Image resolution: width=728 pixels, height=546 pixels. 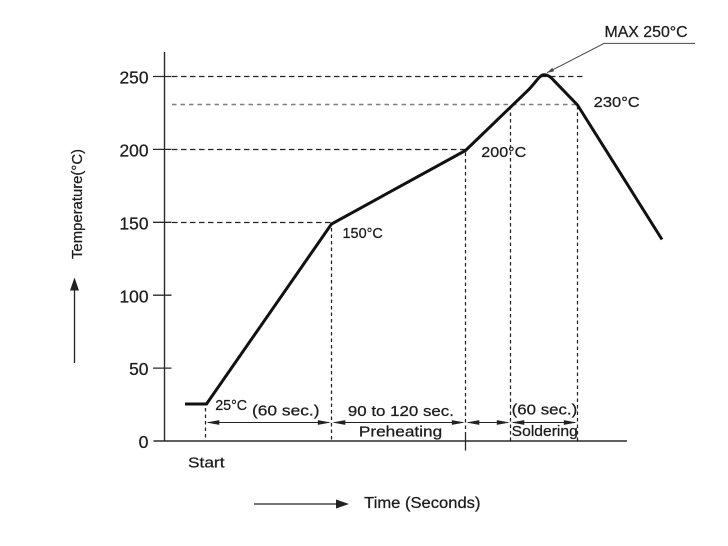 I want to click on svg-text: 50, so click(x=139, y=369).